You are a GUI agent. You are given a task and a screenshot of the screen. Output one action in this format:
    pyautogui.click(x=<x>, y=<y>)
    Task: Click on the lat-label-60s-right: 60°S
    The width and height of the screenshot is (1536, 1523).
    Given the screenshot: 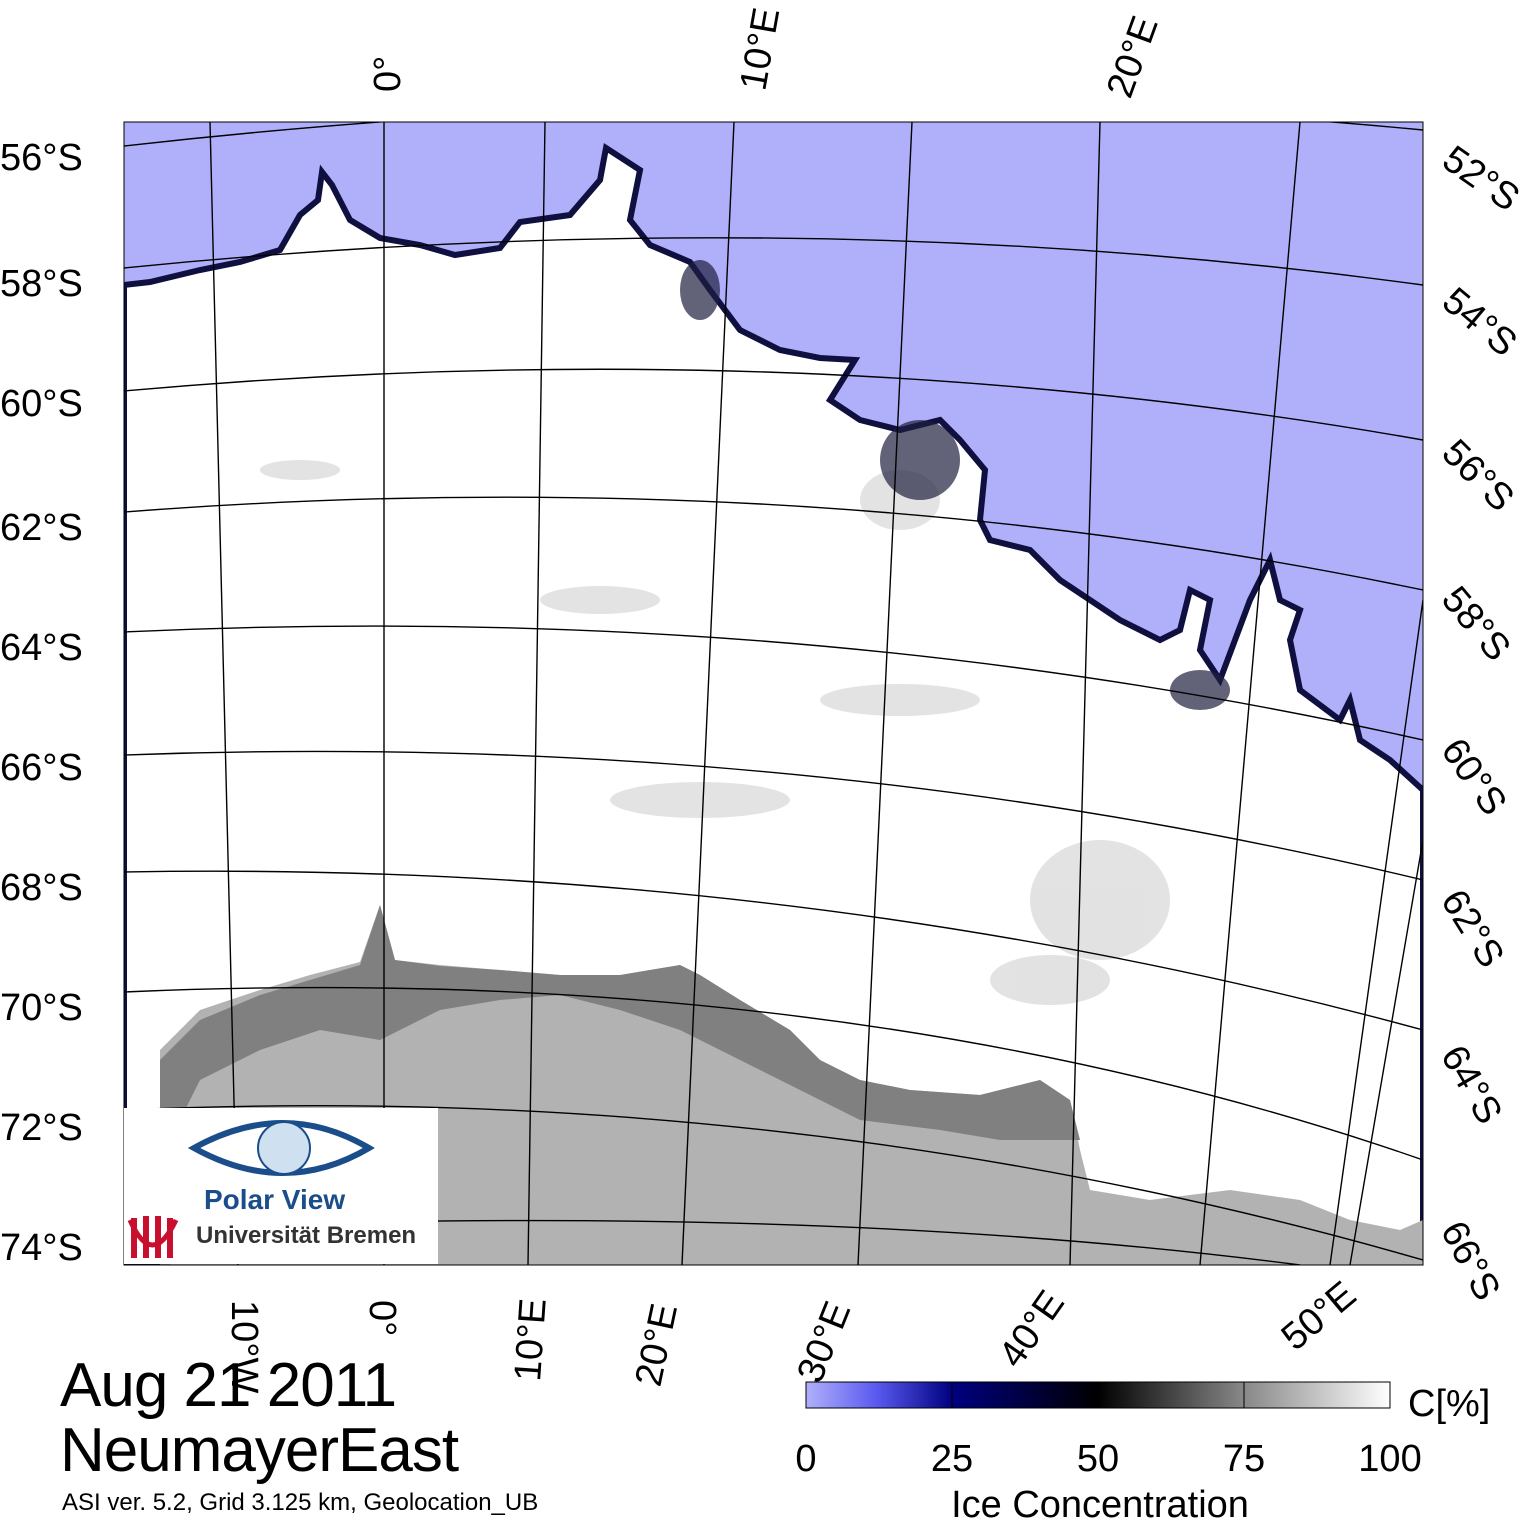 What is the action you would take?
    pyautogui.click(x=1474, y=777)
    